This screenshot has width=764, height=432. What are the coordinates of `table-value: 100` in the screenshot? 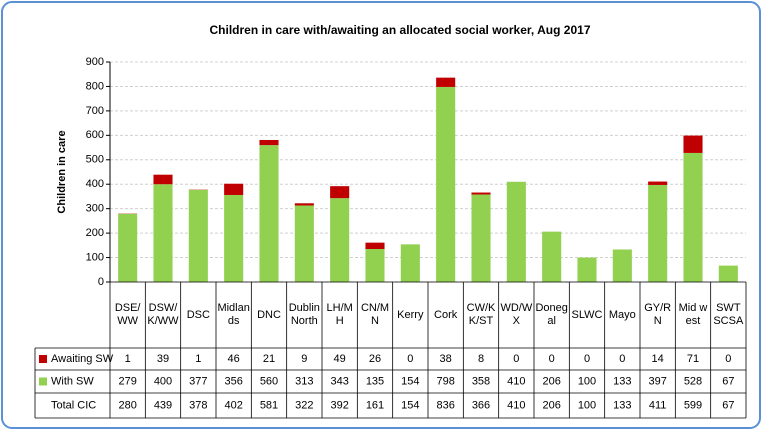 It's located at (587, 381).